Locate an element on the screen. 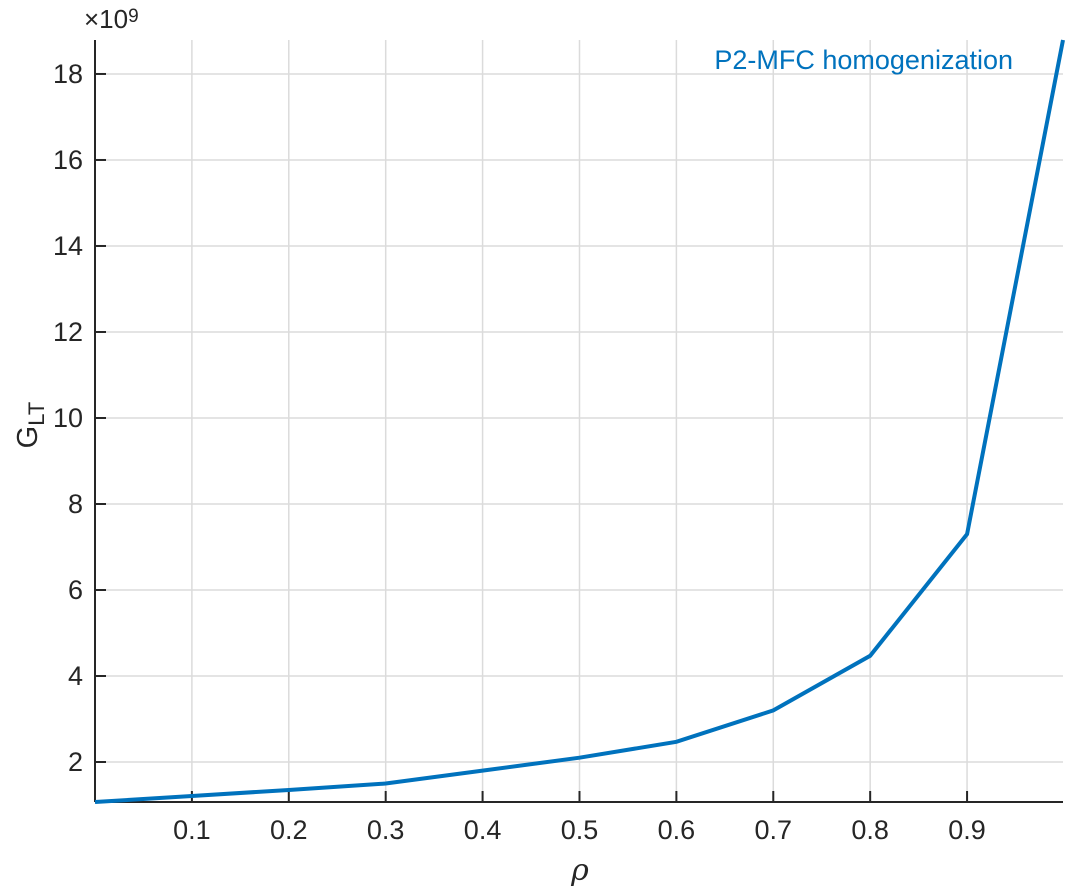  x-tick-label: 0.6 is located at coordinates (676, 830).